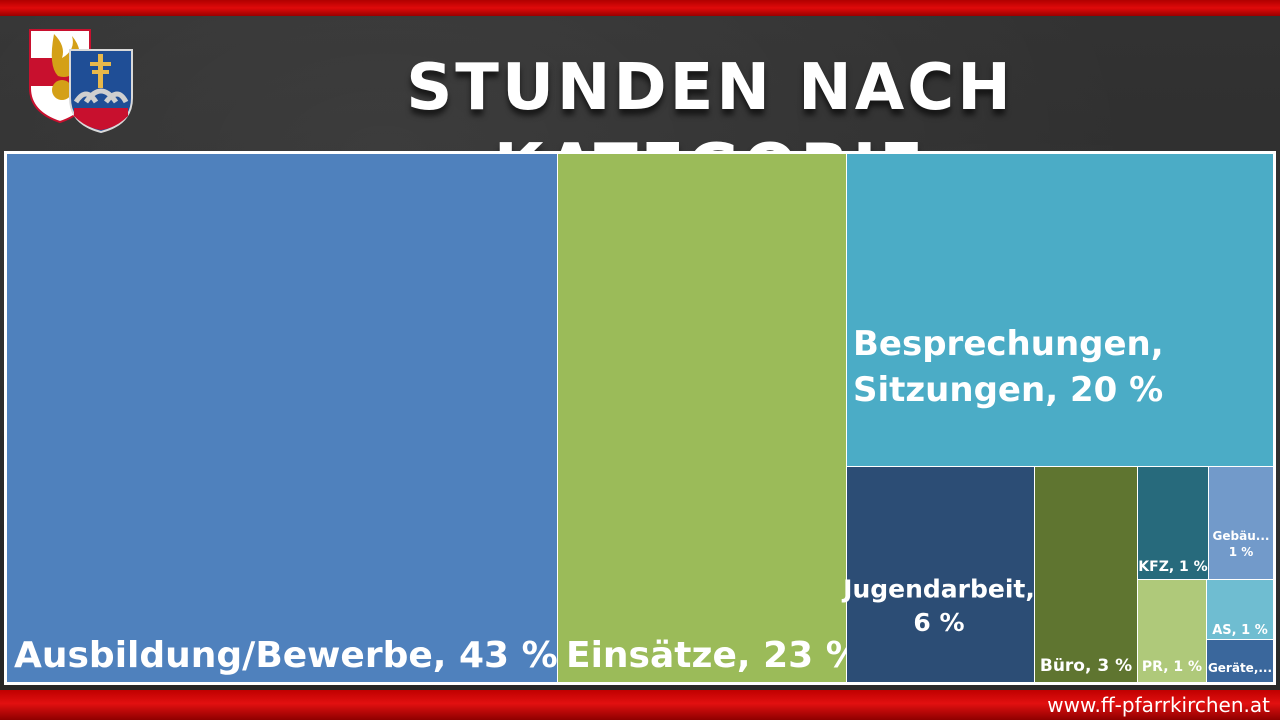 The width and height of the screenshot is (1280, 720). Describe the element at coordinates (1086, 666) in the screenshot. I see `treemap-label-büro: Büro, 3 %` at that location.